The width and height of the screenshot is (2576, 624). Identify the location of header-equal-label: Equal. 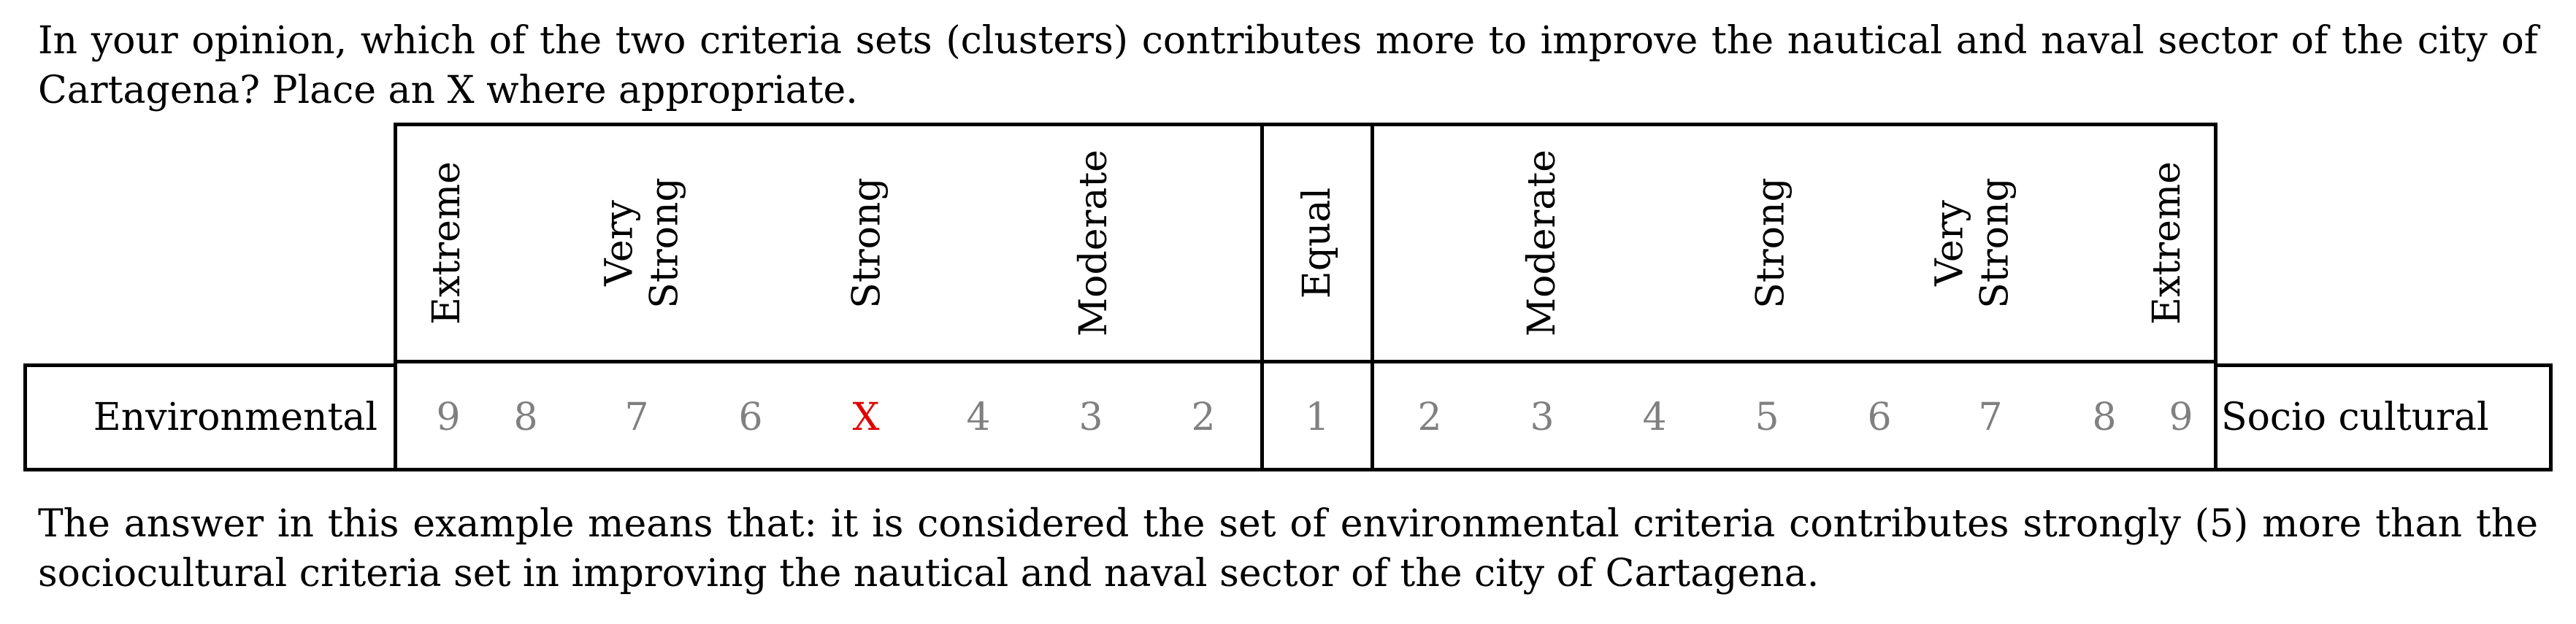
(1317, 243).